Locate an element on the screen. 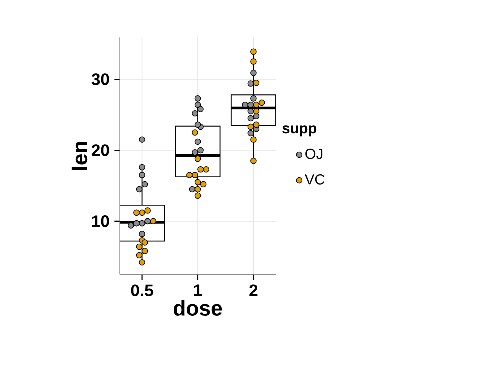 The image size is (480, 384). legend-label: OJ is located at coordinates (314, 154).